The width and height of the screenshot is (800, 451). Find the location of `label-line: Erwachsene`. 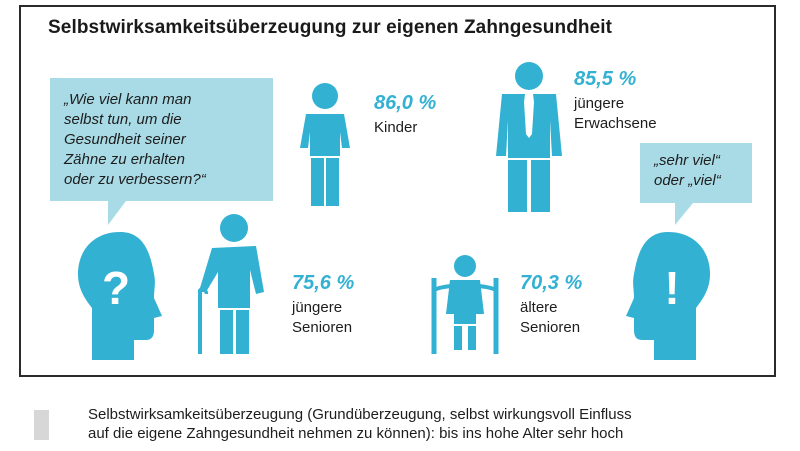

label-line: Erwachsene is located at coordinates (615, 123).